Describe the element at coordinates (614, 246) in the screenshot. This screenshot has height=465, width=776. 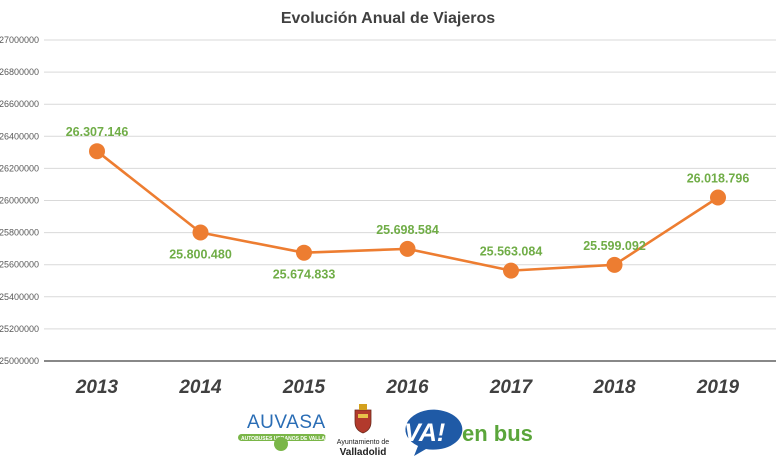
I see `data-label: 25.599.092` at that location.